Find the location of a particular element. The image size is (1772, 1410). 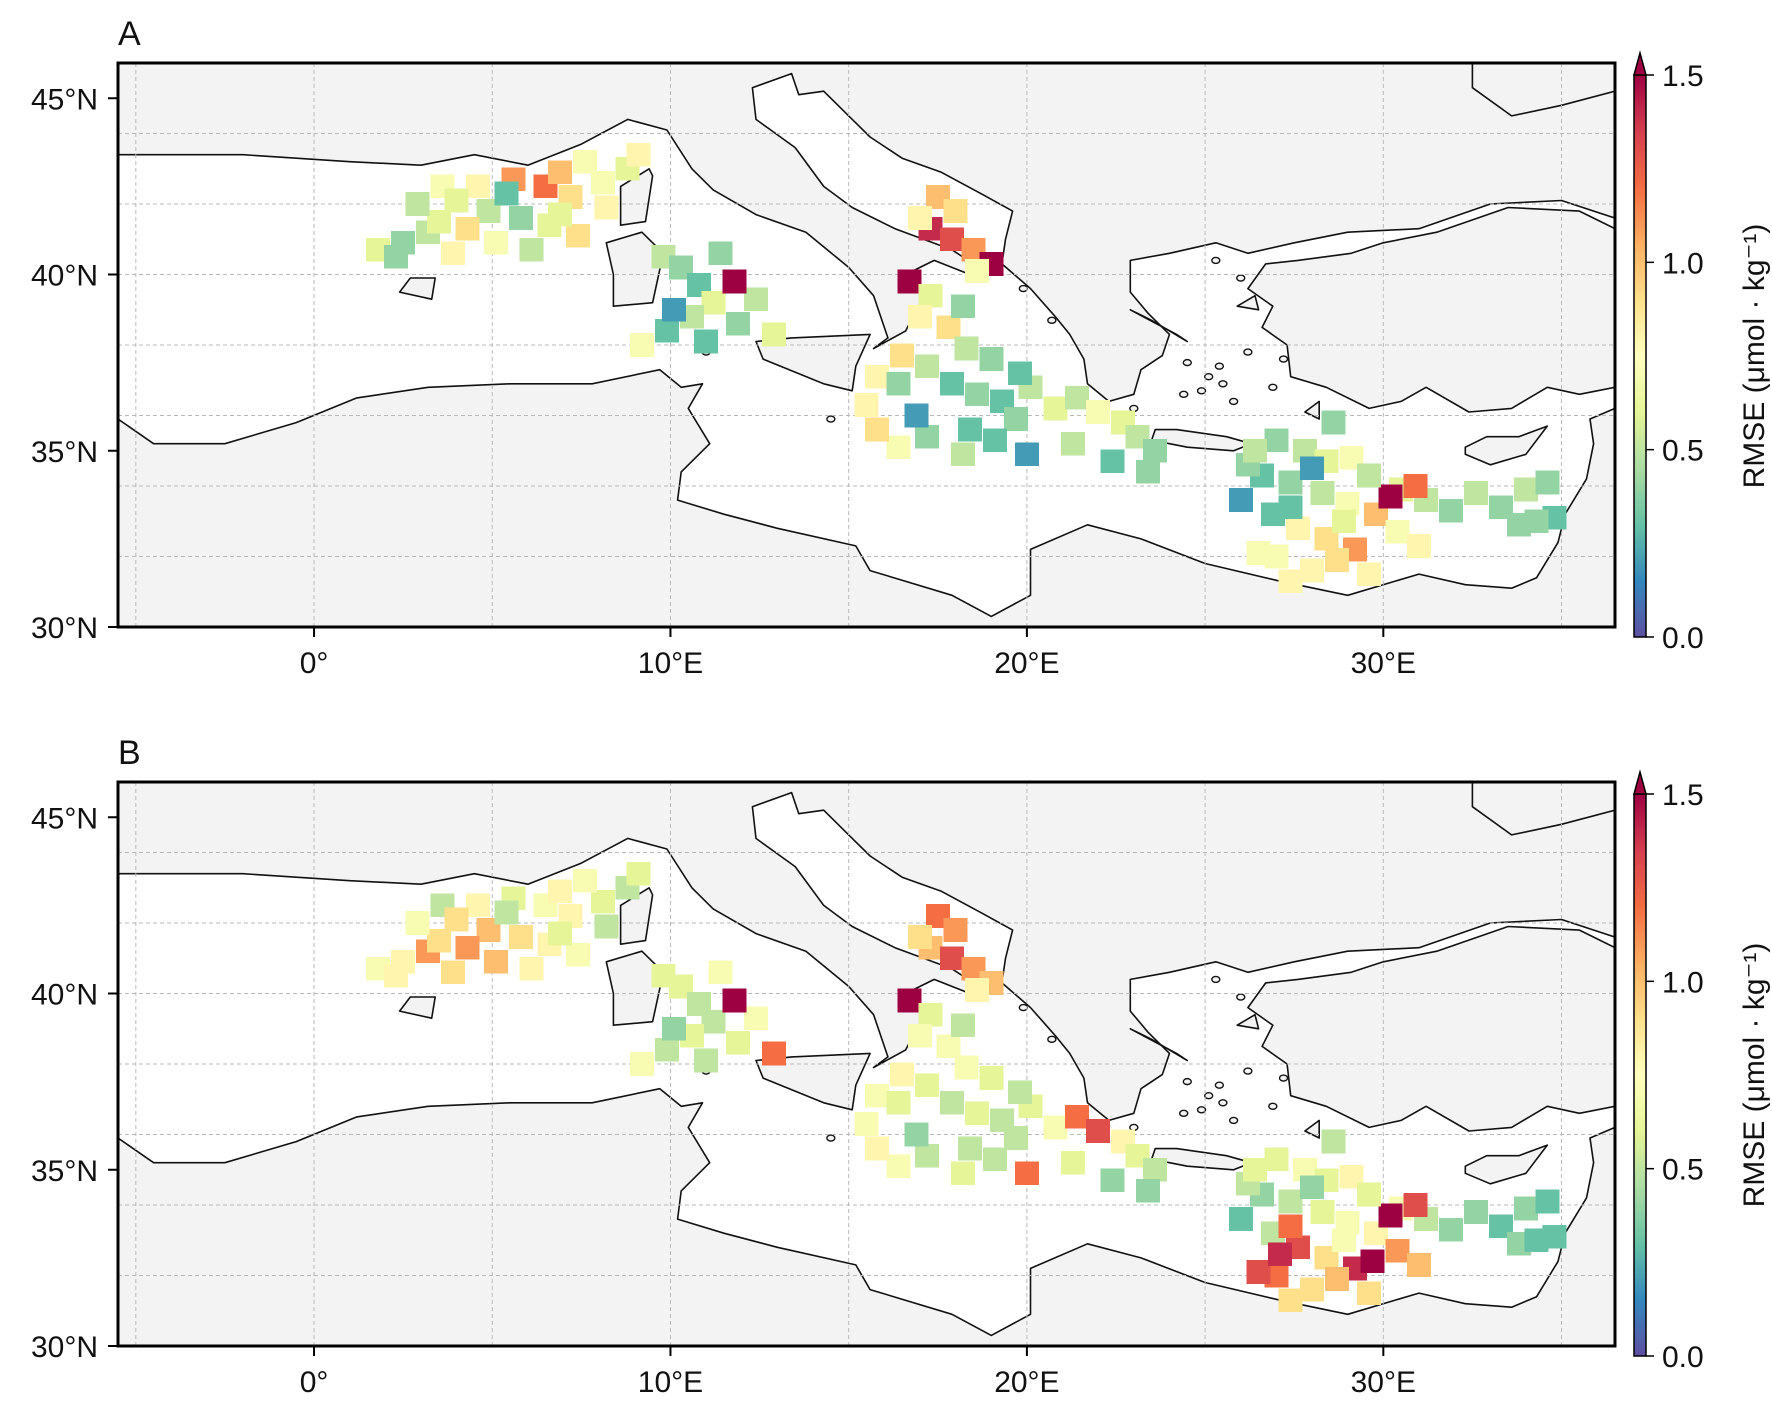

x-tick-label: 20°E is located at coordinates (1026, 663).